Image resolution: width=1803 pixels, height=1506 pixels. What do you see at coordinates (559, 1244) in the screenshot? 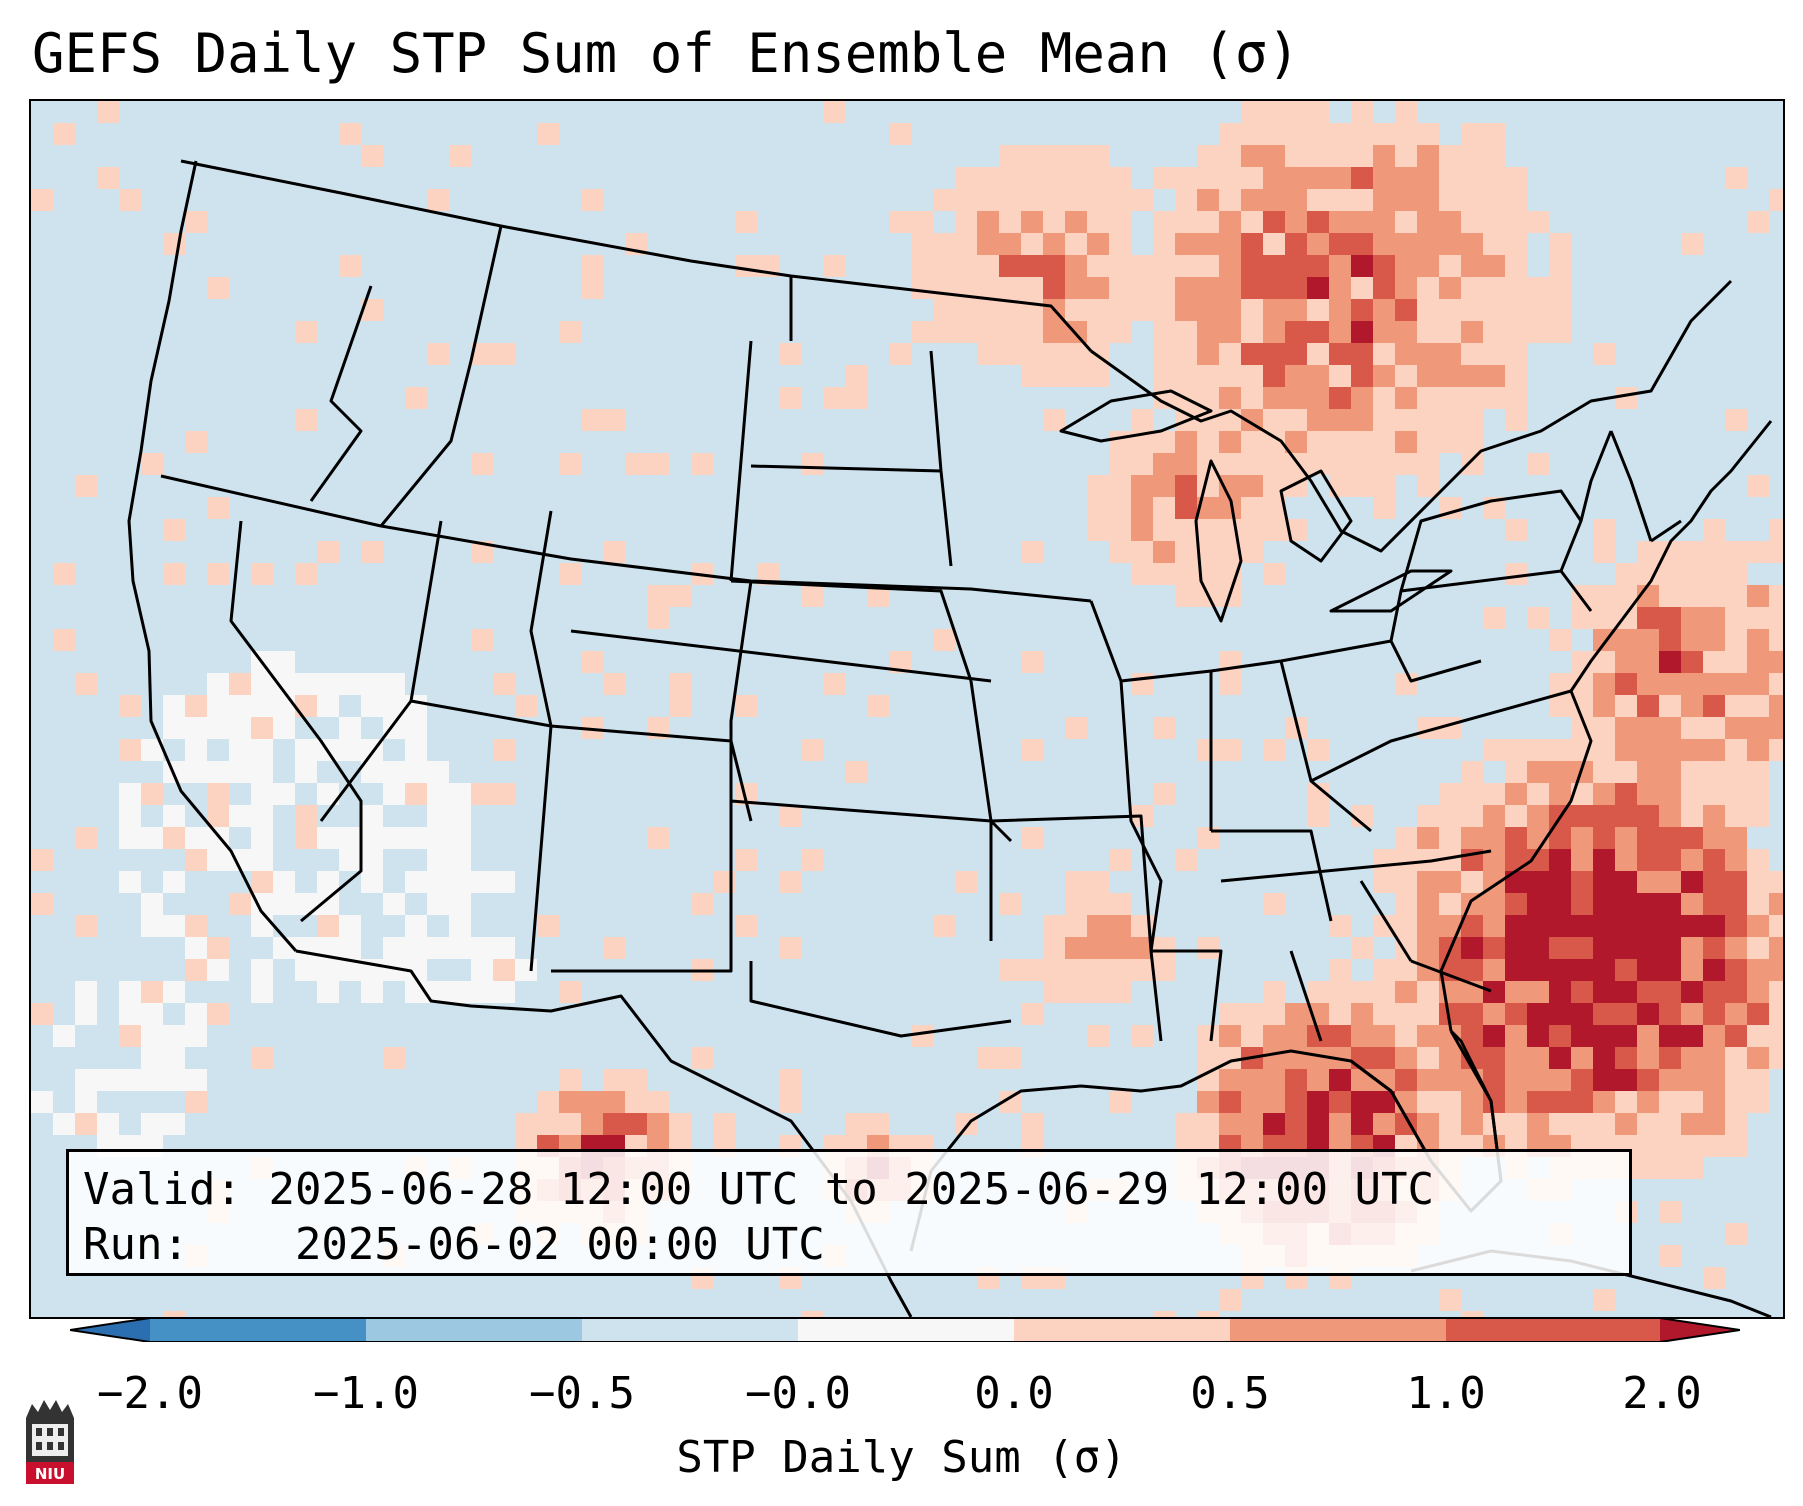
I see `run-time: 2025-06-02 00:00 UTC` at bounding box center [559, 1244].